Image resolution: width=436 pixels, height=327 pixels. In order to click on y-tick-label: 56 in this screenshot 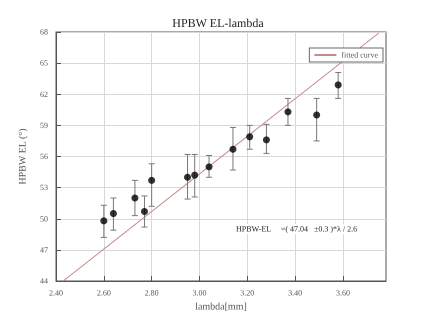, I will do `click(44, 156)`.